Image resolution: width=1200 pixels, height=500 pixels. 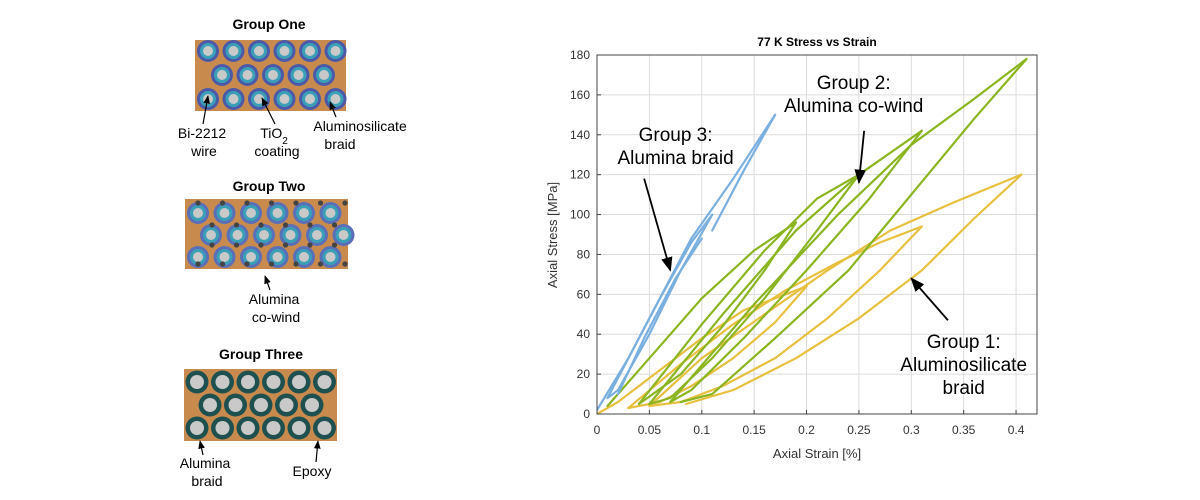 I want to click on y-tick-label: 40, so click(x=584, y=334).